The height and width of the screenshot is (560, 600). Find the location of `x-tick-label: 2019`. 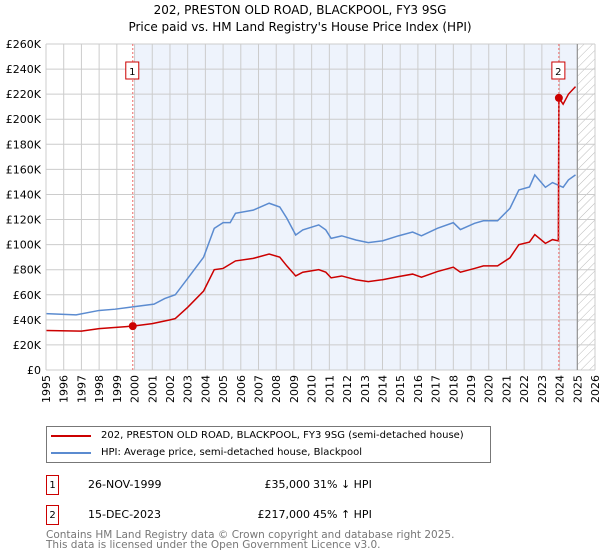

x-tick-label: 2019 is located at coordinates (471, 389).